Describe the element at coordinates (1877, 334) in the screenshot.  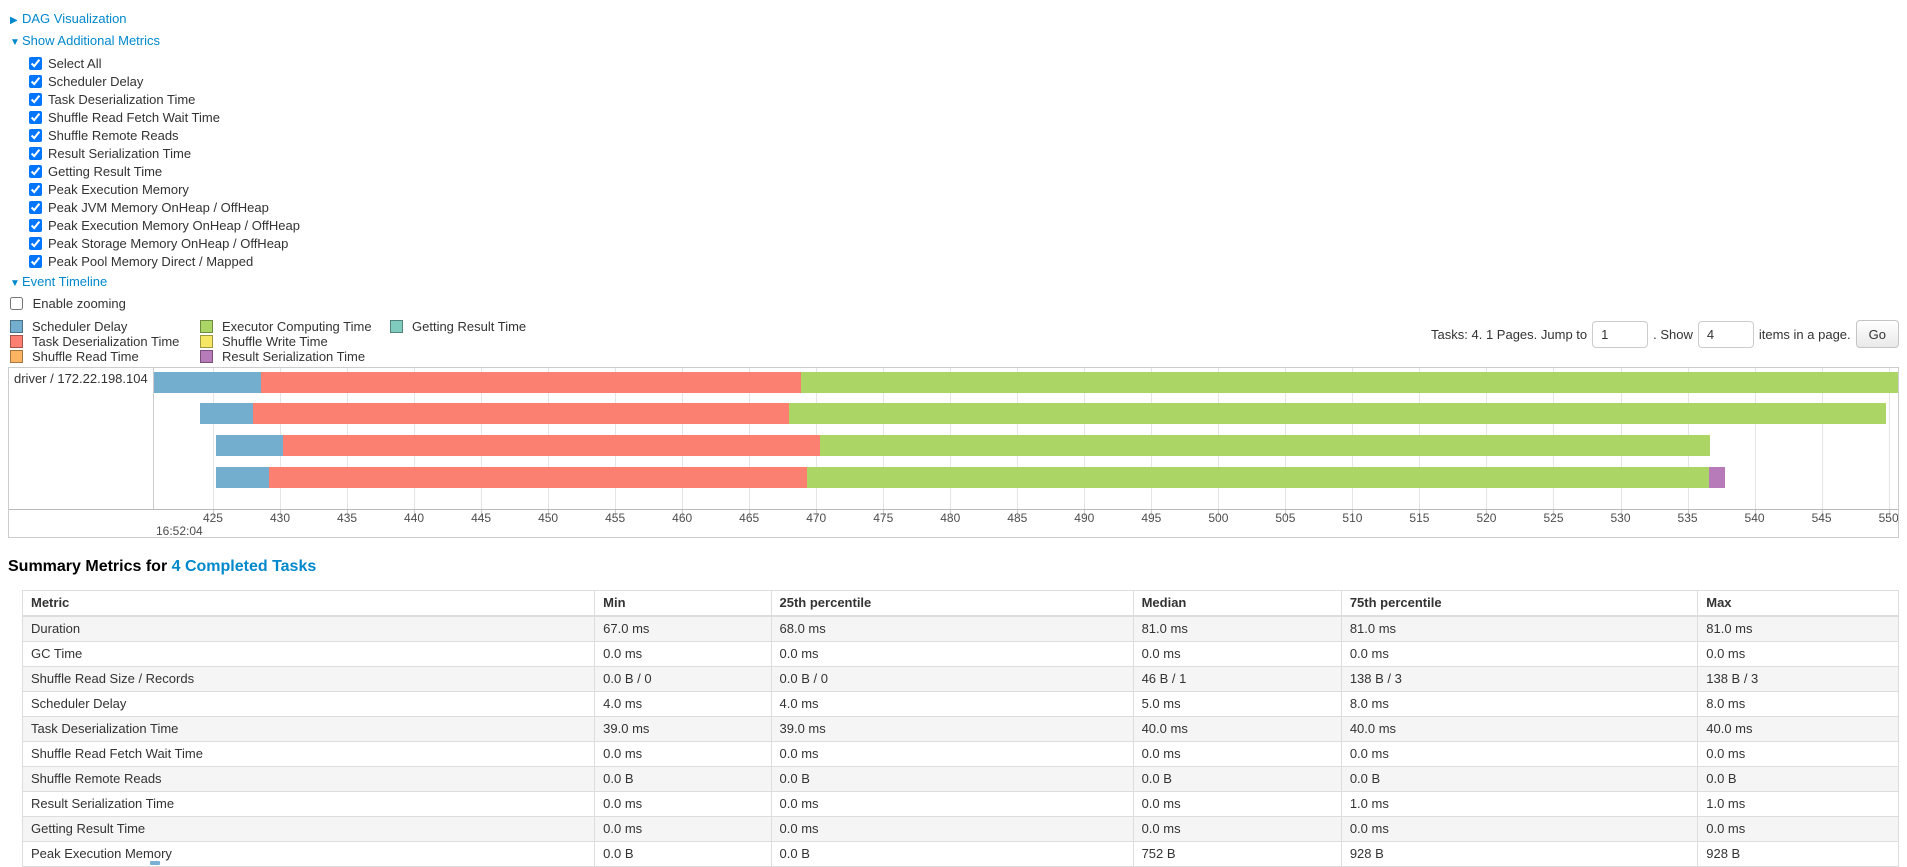
I see `go-button: Go` at that location.